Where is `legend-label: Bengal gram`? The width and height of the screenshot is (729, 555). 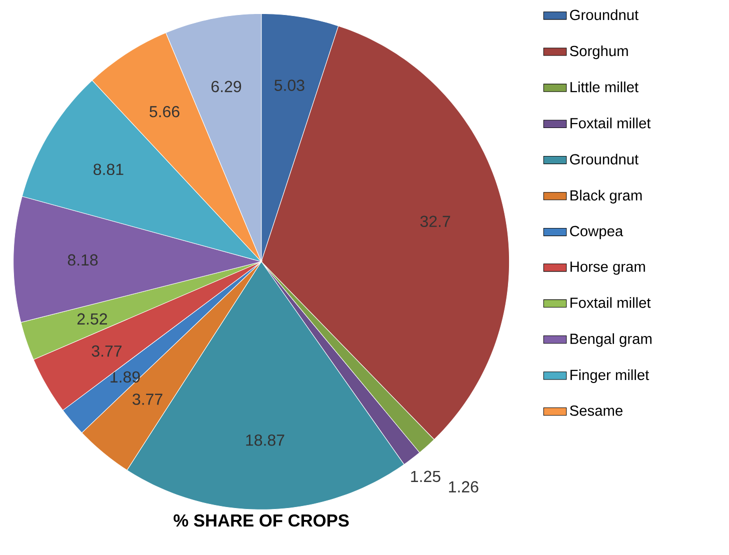 legend-label: Bengal gram is located at coordinates (611, 340).